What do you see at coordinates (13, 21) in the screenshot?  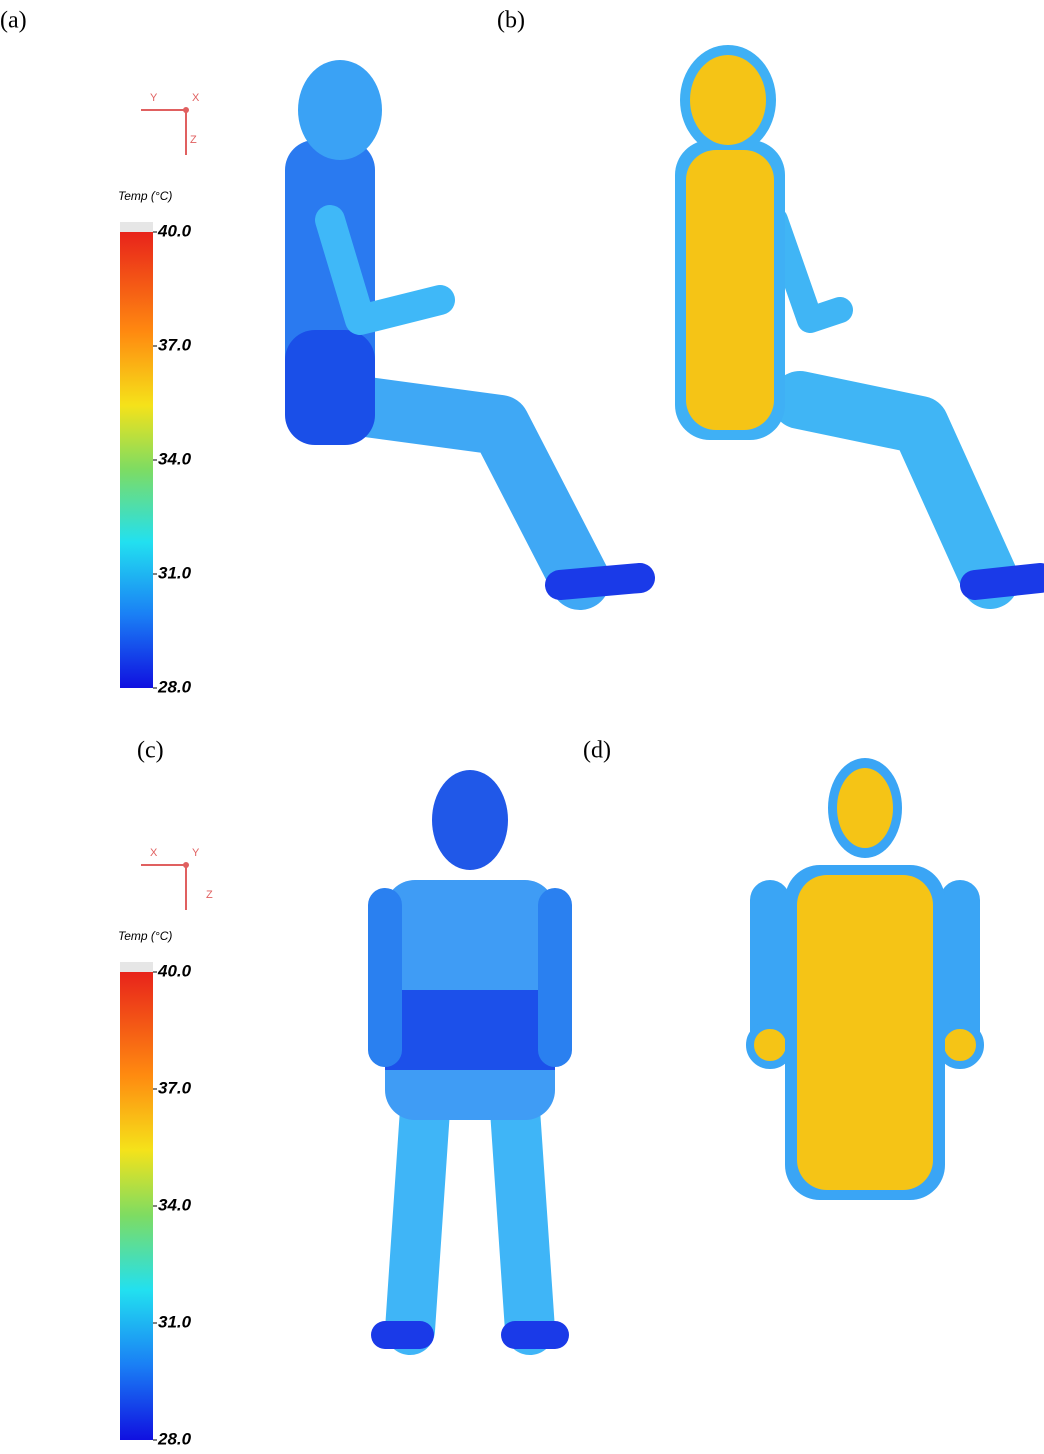 I see `panel-label: (a)` at bounding box center [13, 21].